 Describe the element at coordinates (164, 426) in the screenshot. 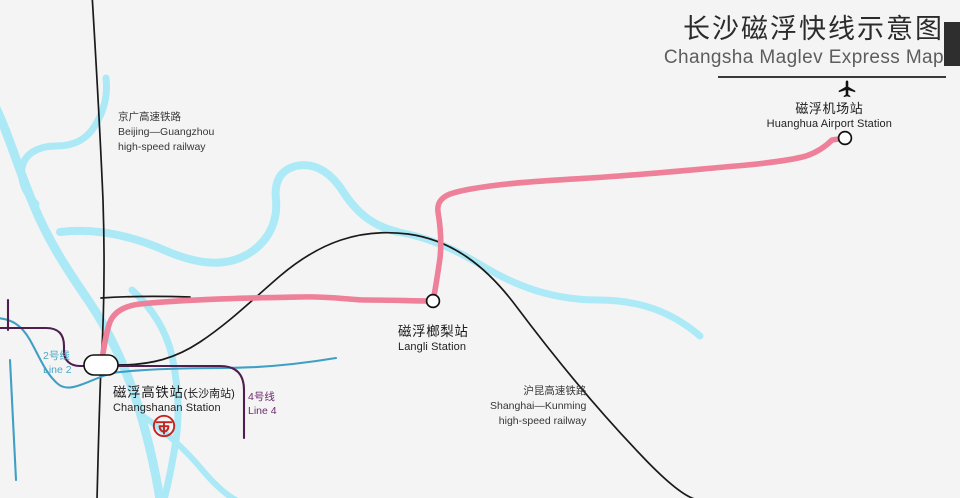

I see `china-railway-logo-icon` at that location.